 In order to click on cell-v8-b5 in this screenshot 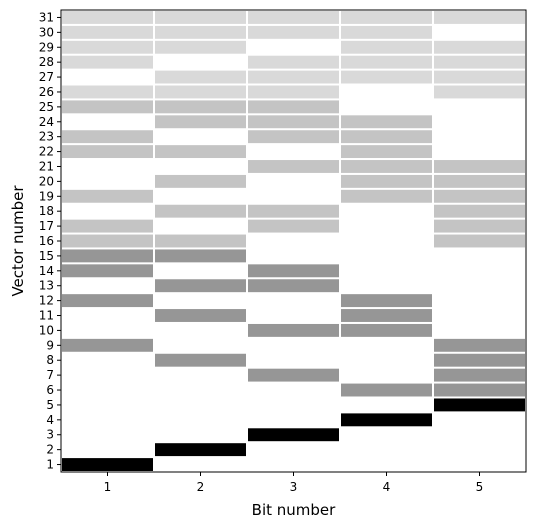, I will do `click(479, 360)`.